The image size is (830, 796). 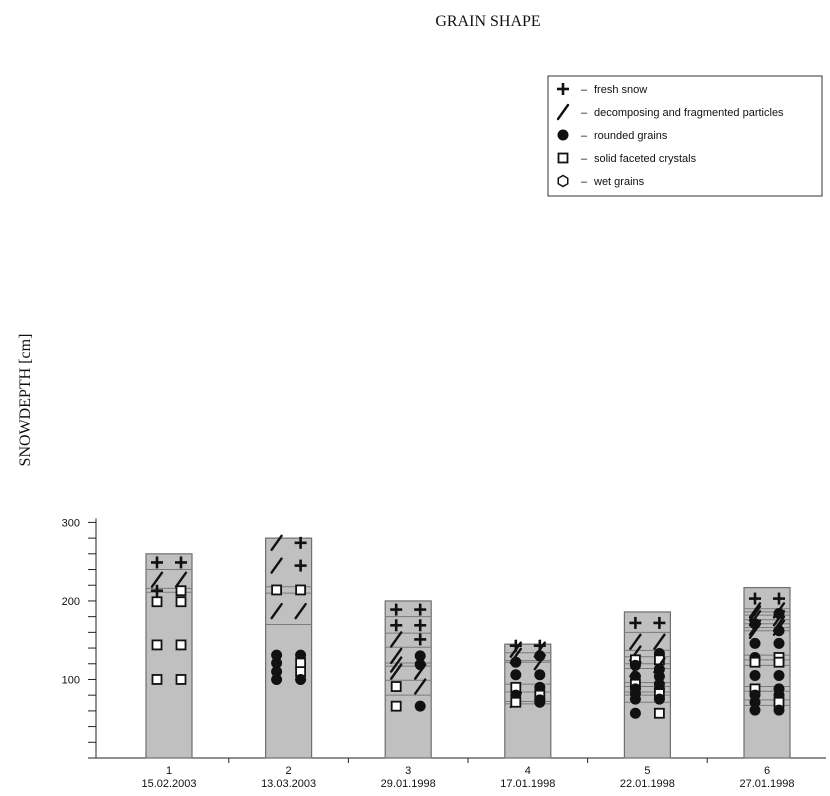 What do you see at coordinates (487, 21) in the screenshot?
I see `chart-title: GRAIN SHAPE` at bounding box center [487, 21].